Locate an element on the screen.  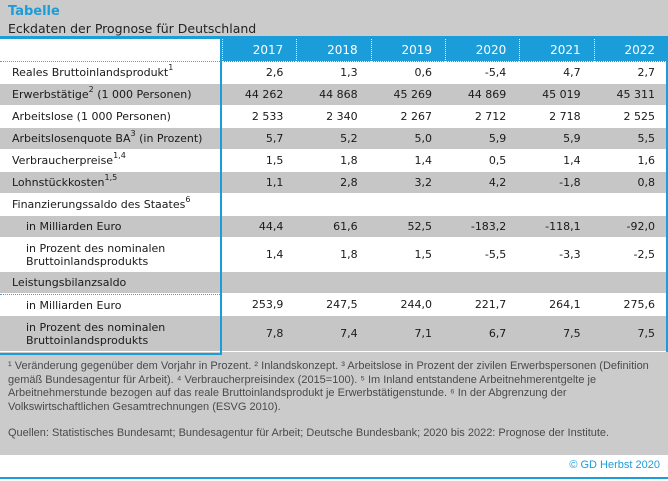
label-column-separator is located at coordinates (221, 197).